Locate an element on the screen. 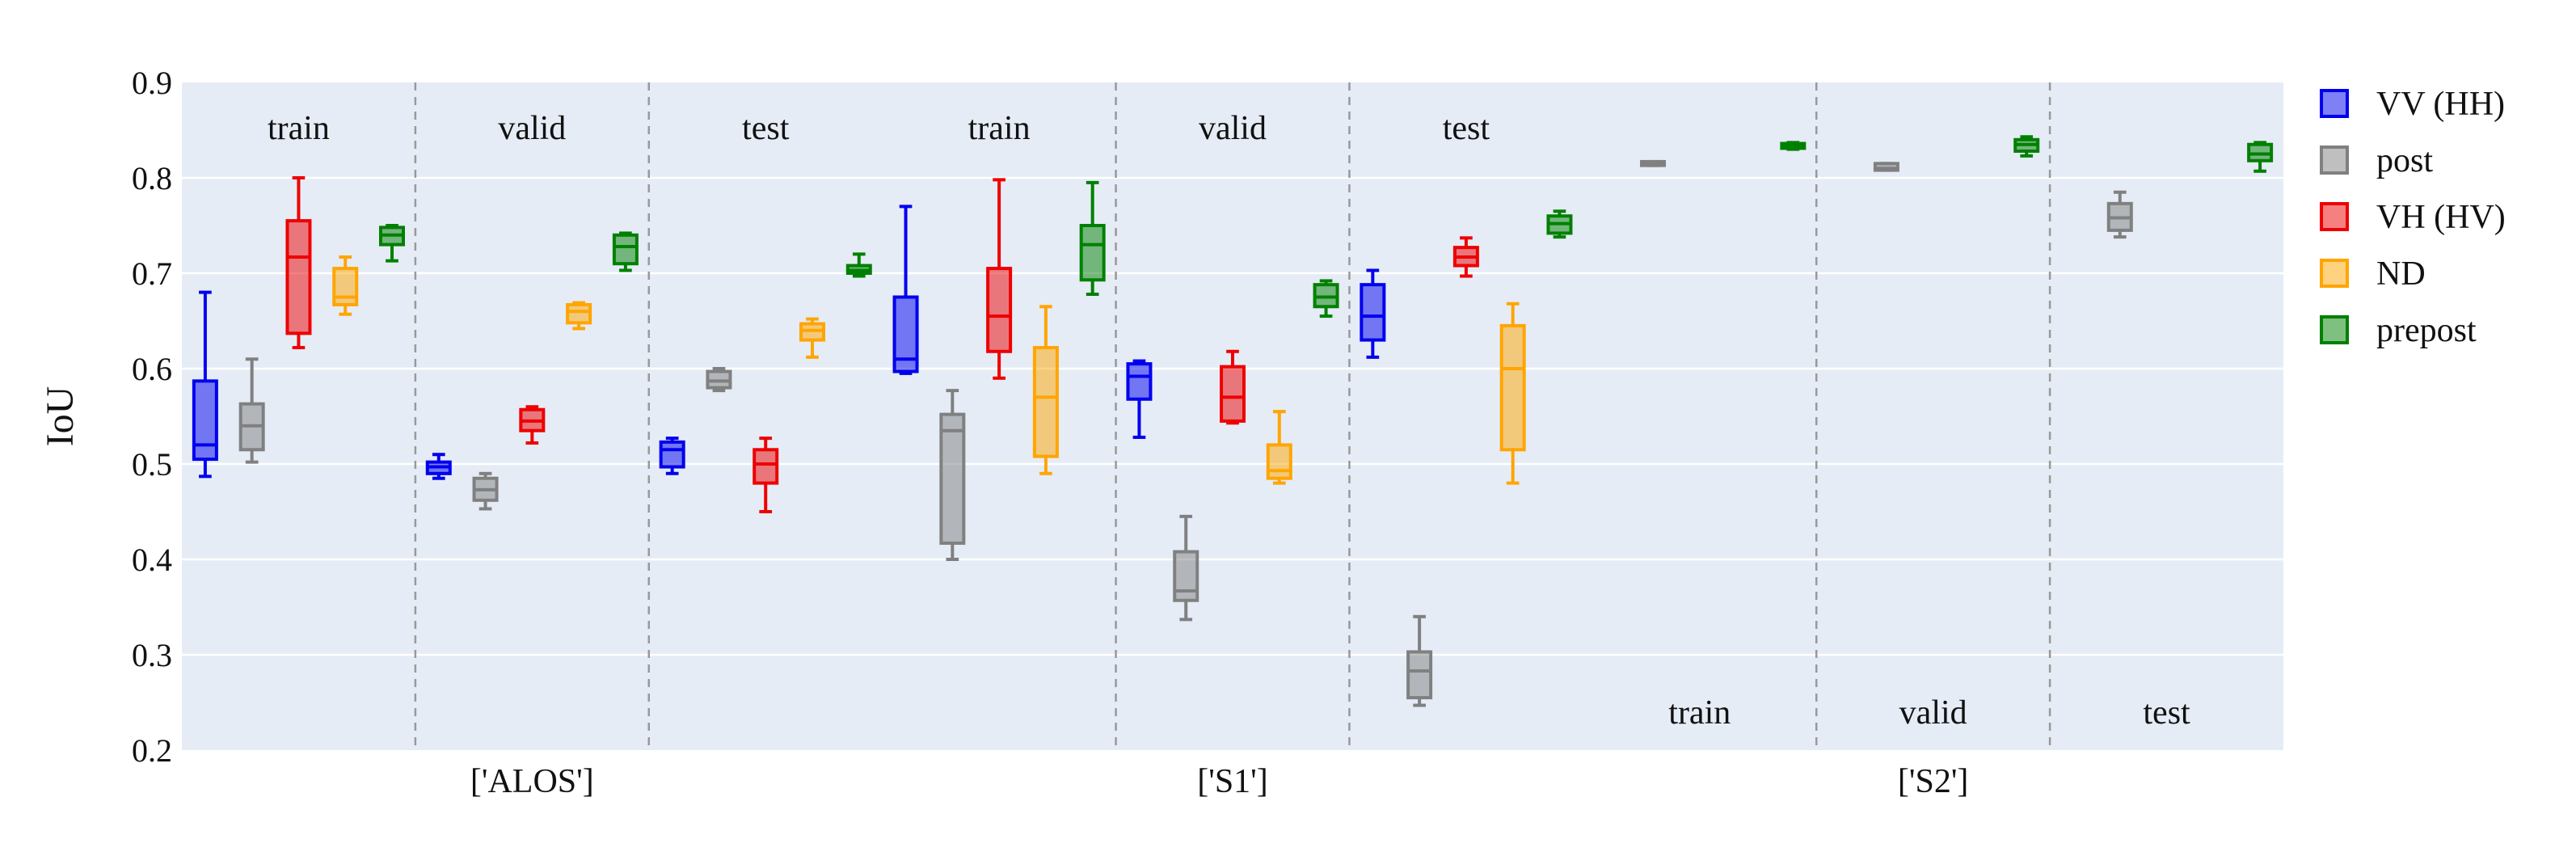  x-axis: ['ALOS'] ['S1'] ['S2'] is located at coordinates (1219, 781).